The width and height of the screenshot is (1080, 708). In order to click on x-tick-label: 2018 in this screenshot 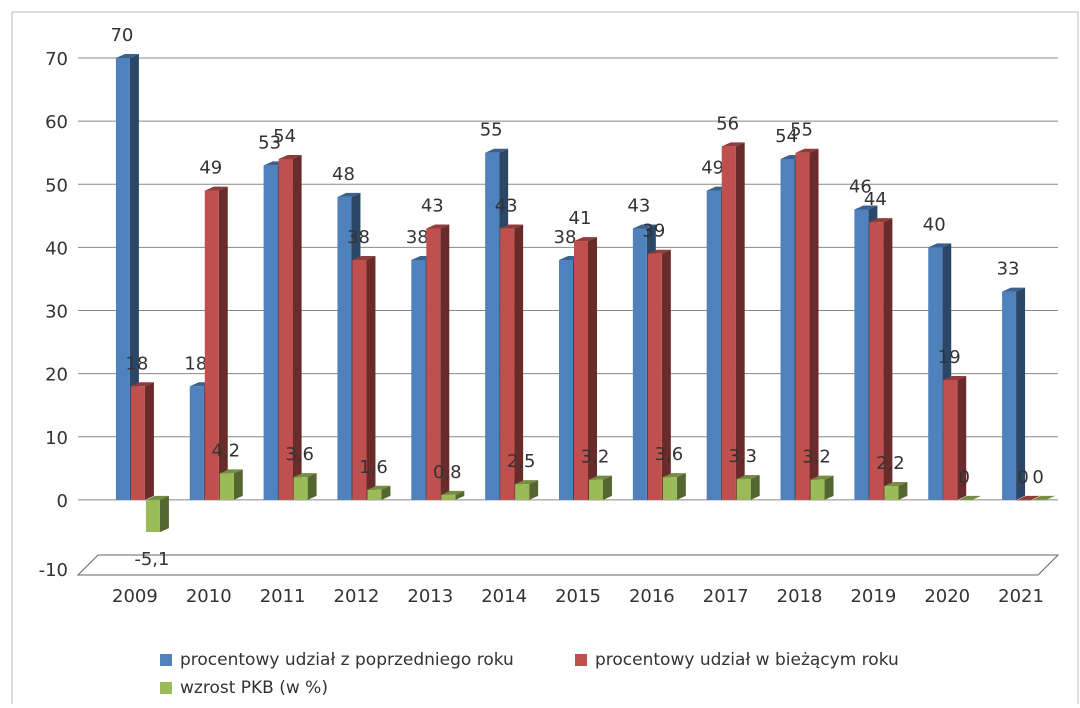, I will do `click(800, 596)`.